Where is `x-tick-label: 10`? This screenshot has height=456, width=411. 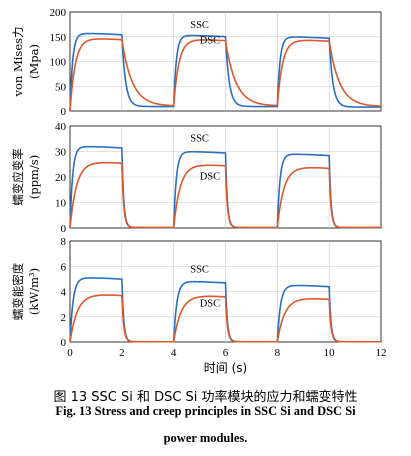
x-tick-label: 10 is located at coordinates (330, 353).